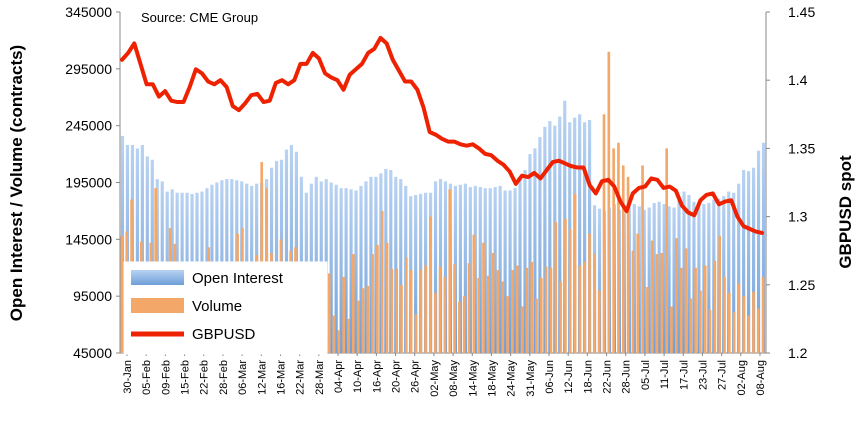 The height and width of the screenshot is (426, 866). I want to click on y2-tick-label: 1.25, so click(801, 285).